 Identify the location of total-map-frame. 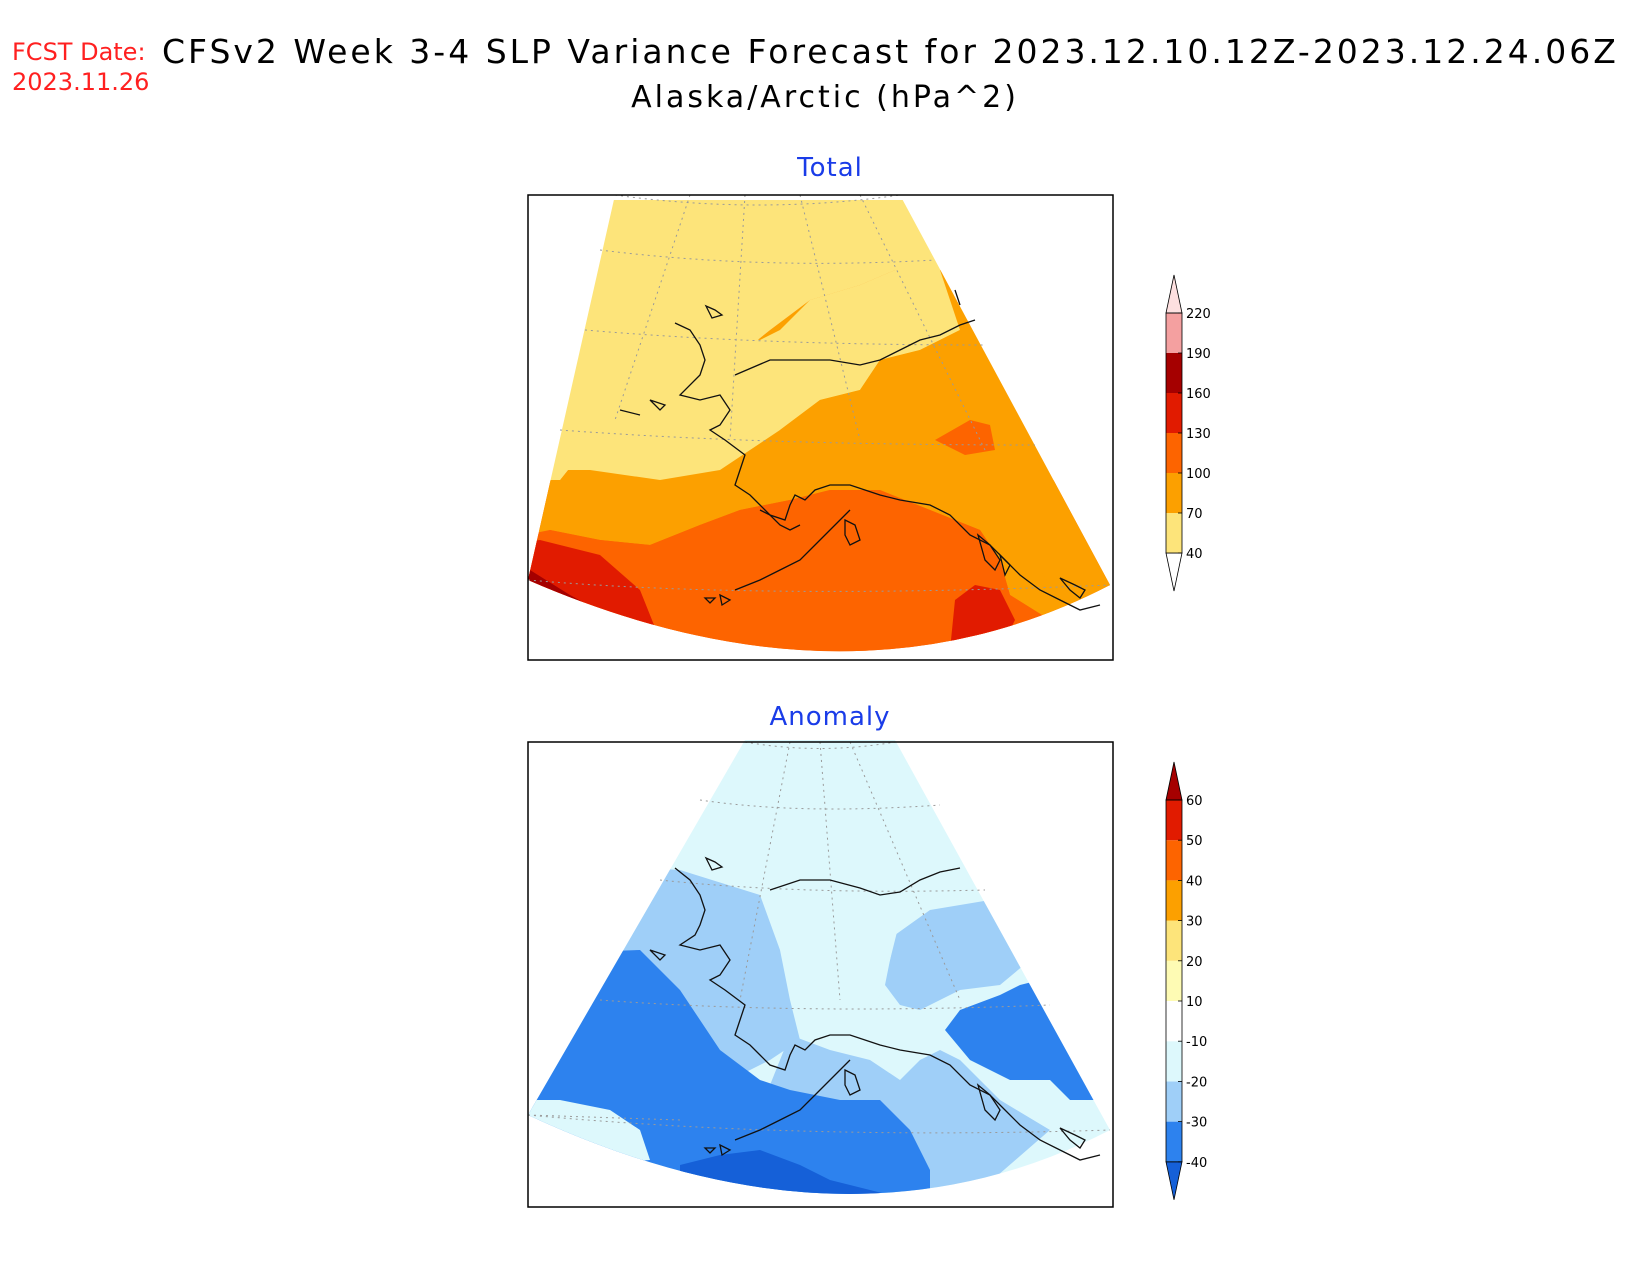
(820, 427).